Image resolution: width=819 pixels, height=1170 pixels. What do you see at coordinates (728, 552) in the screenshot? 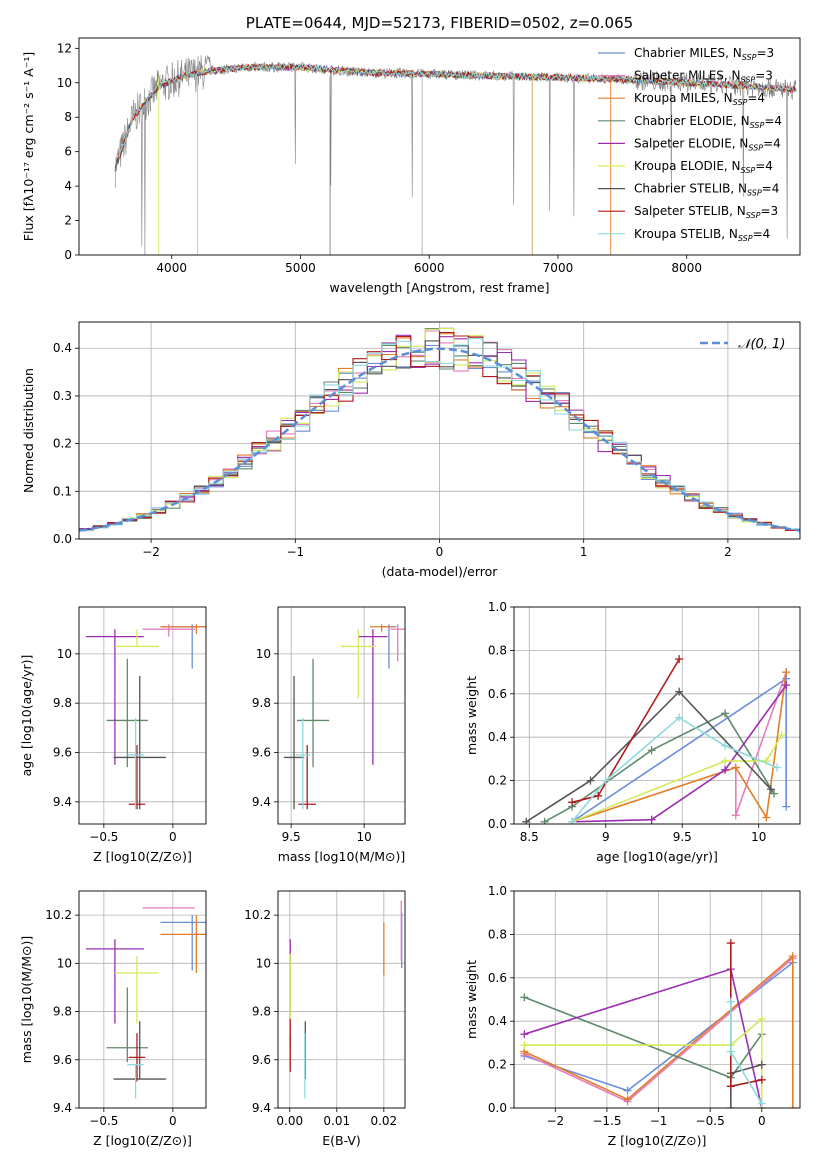
I see `x-tick-label: 2` at bounding box center [728, 552].